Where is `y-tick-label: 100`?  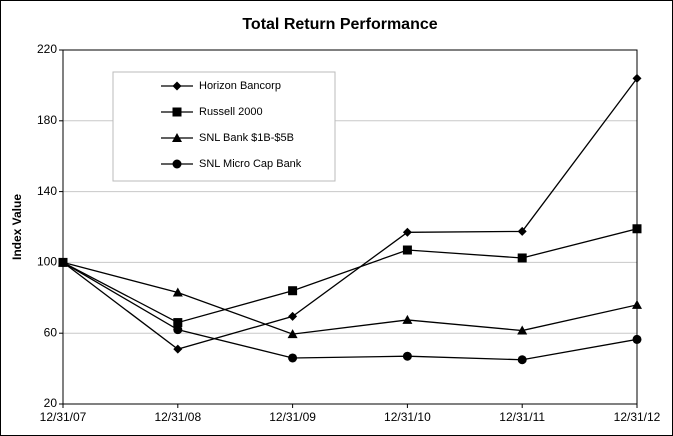 y-tick-label: 100 is located at coordinates (47, 262).